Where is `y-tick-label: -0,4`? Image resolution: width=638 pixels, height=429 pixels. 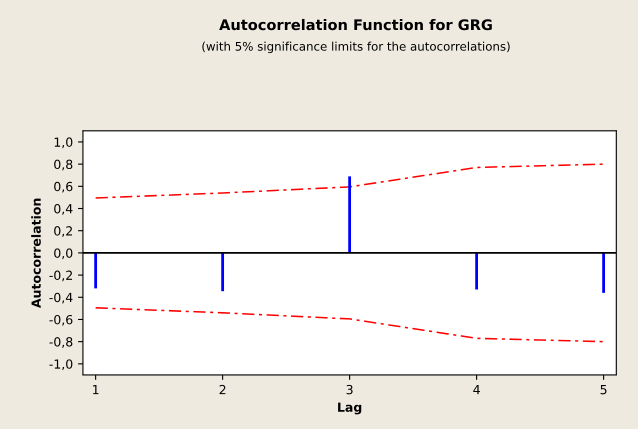 y-tick-label: -0,4 is located at coordinates (61, 298).